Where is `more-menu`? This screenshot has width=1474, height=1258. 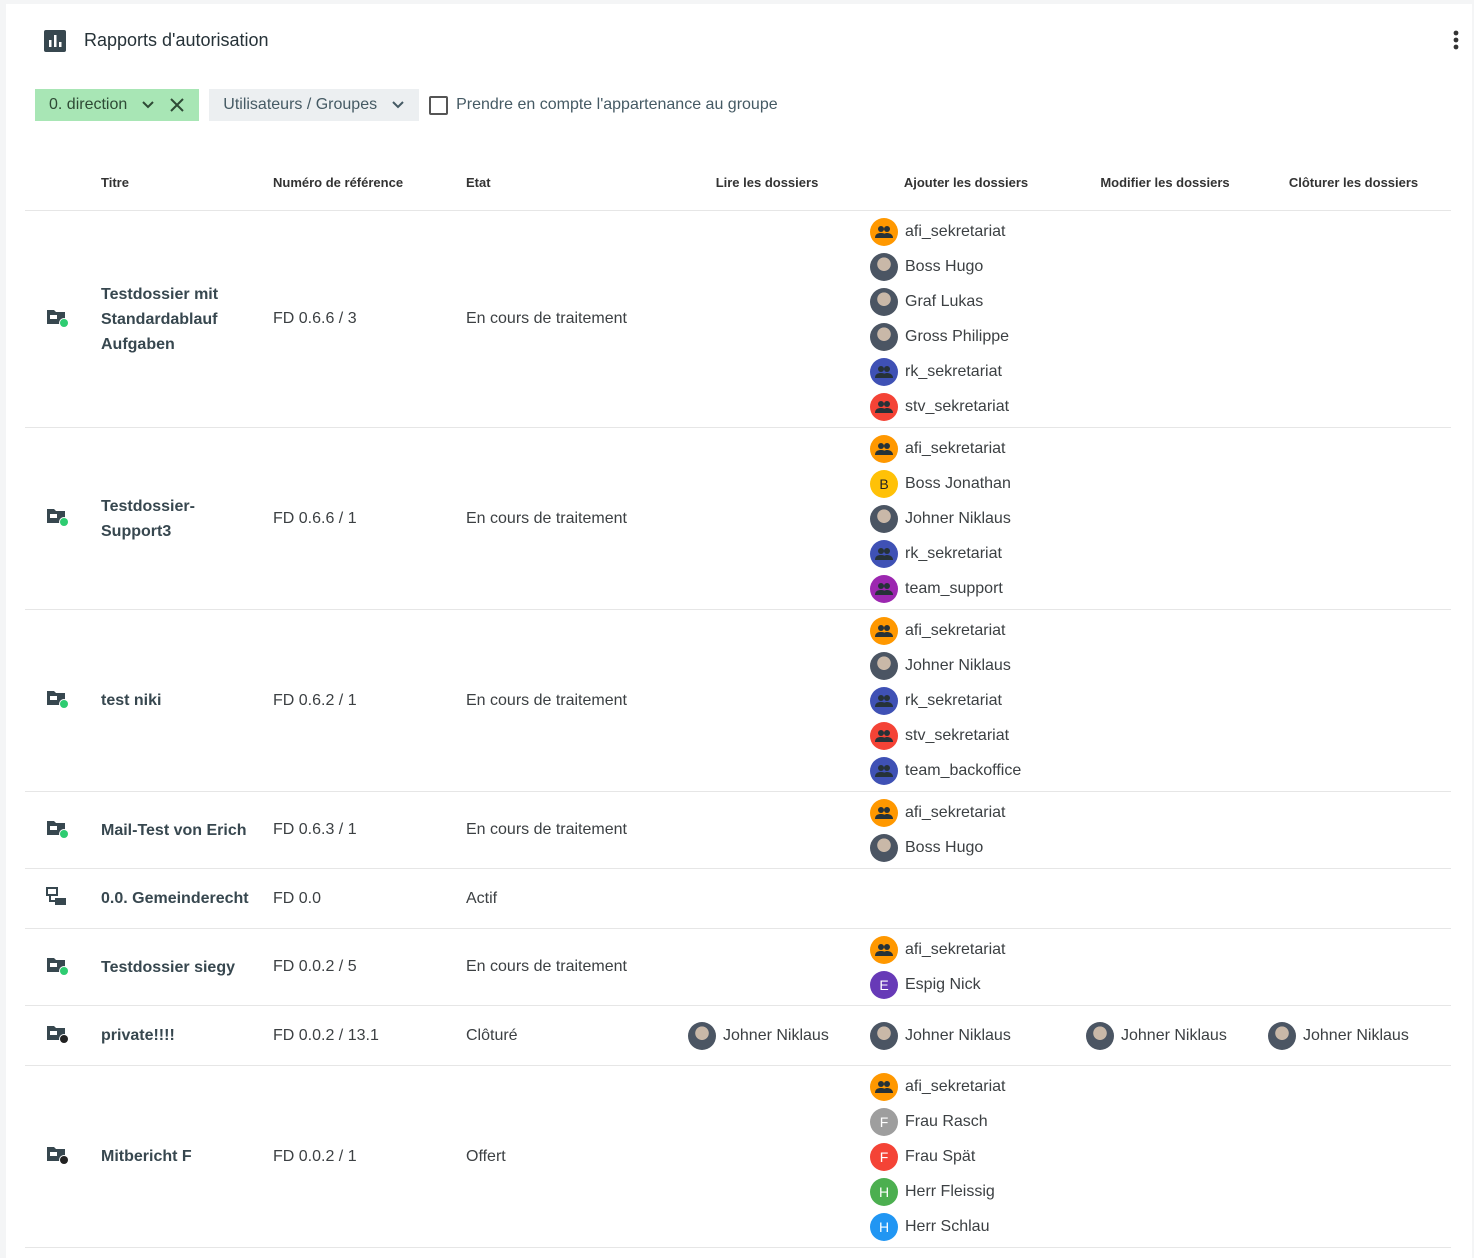 more-menu is located at coordinates (1456, 40).